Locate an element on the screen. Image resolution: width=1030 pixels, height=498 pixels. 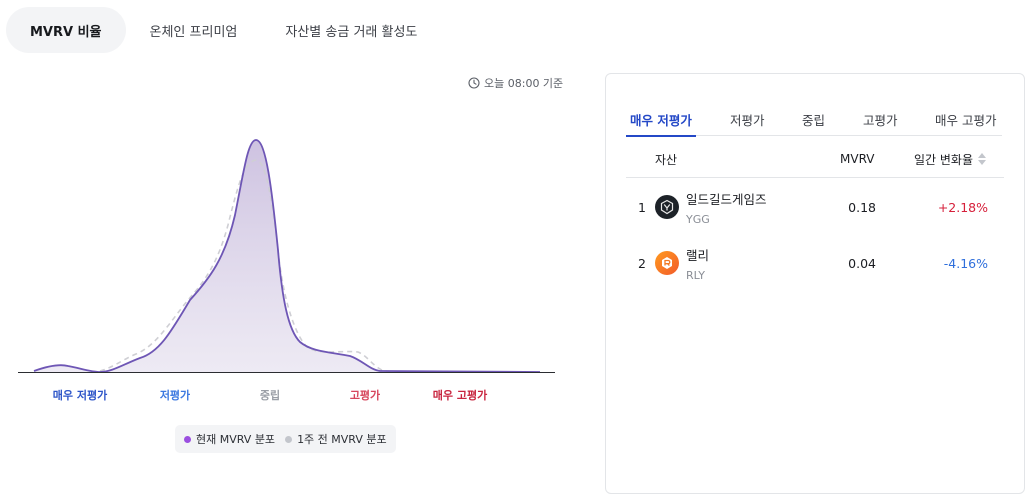
asset-name: 일드길드게임즈 is located at coordinates (726, 199).